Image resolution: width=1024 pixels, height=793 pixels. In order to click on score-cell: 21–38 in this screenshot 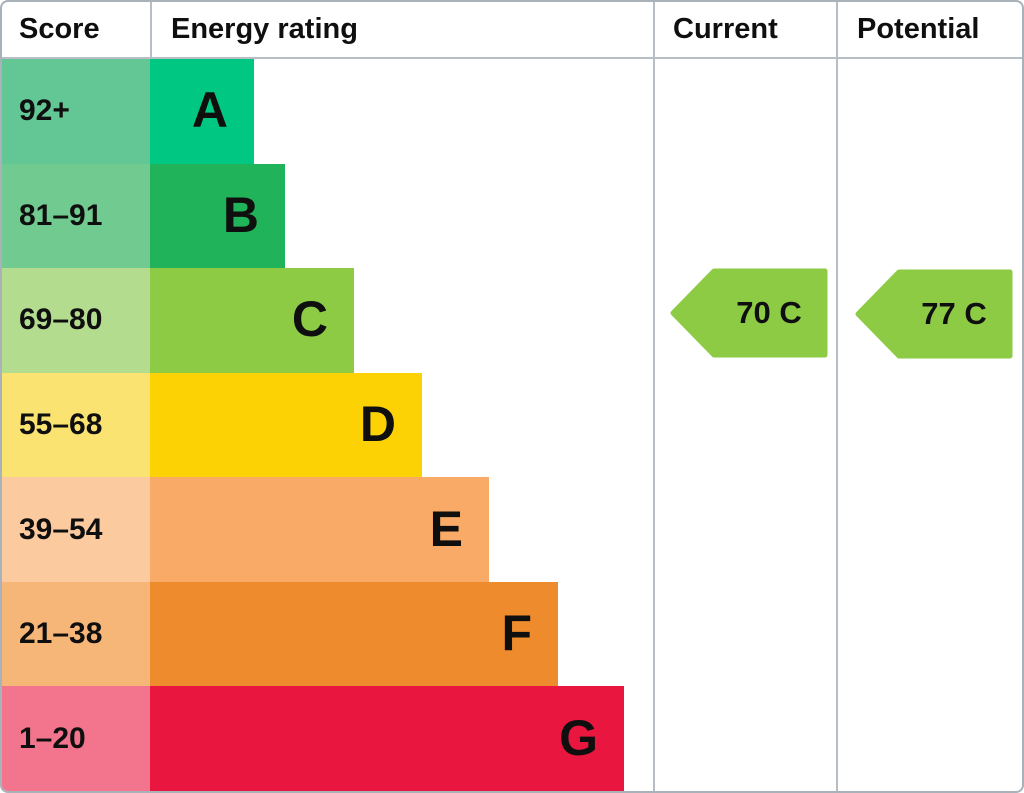, I will do `click(76, 634)`.